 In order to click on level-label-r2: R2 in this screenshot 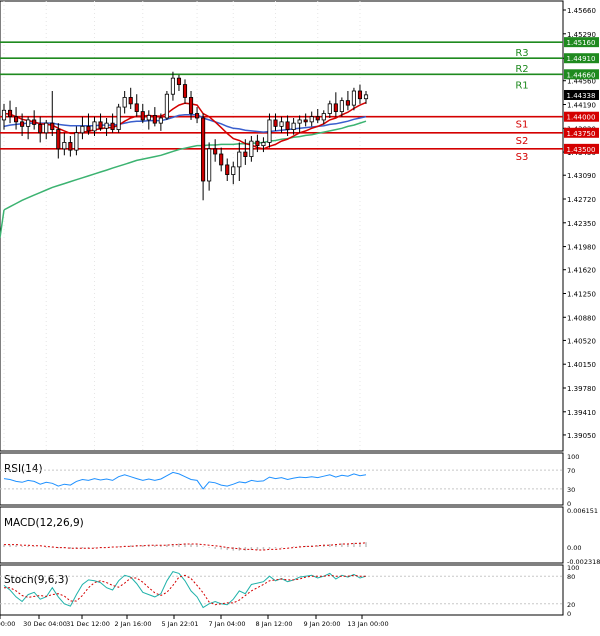, I will do `click(521, 69)`.